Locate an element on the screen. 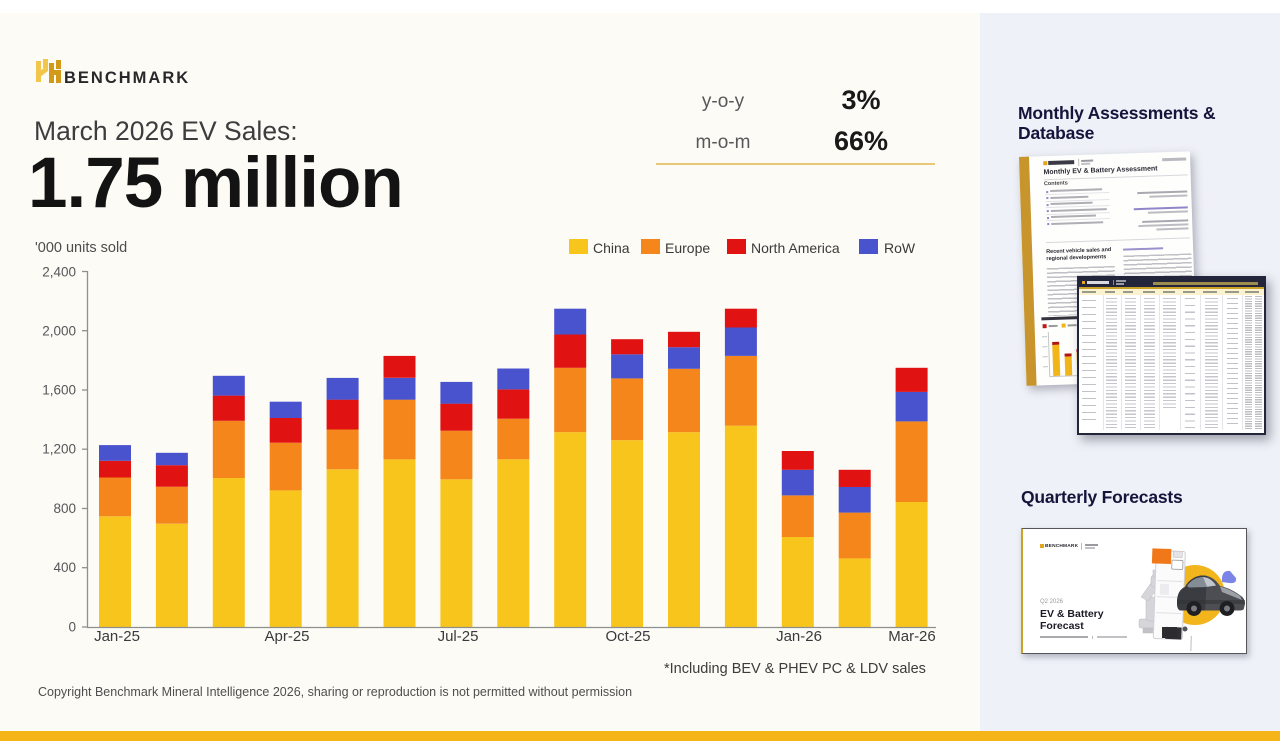 This screenshot has height=754, width=1280. svg-text: Jan-25 is located at coordinates (117, 636).